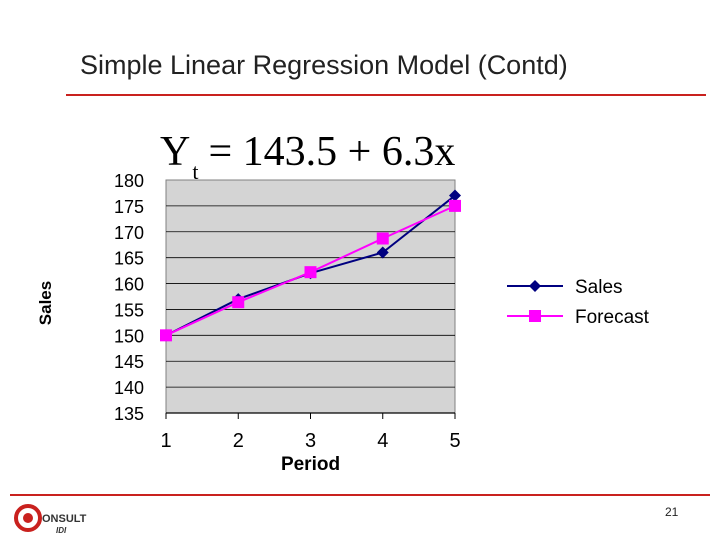 This screenshot has height=546, width=728. What do you see at coordinates (64, 519) in the screenshot?
I see `logo-text-main: ONSULT` at bounding box center [64, 519].